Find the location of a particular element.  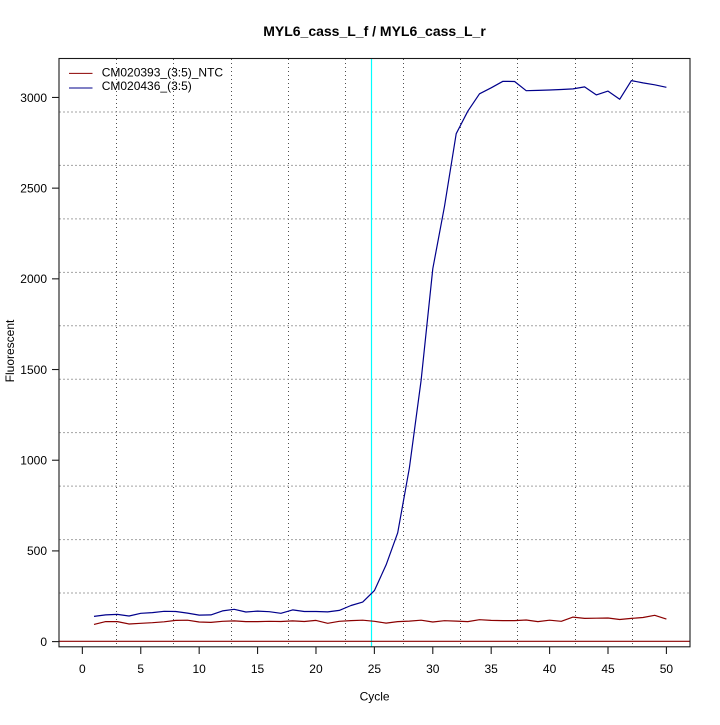

svg-text: 35 is located at coordinates (492, 669).